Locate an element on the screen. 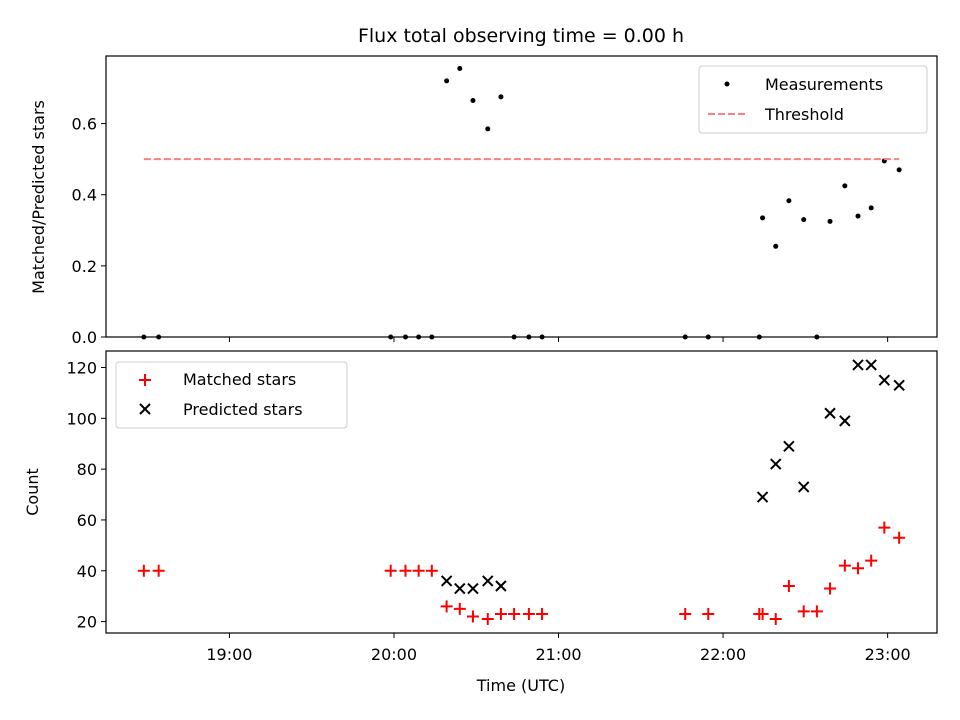  legend-marker-matched-stars is located at coordinates (145, 380).